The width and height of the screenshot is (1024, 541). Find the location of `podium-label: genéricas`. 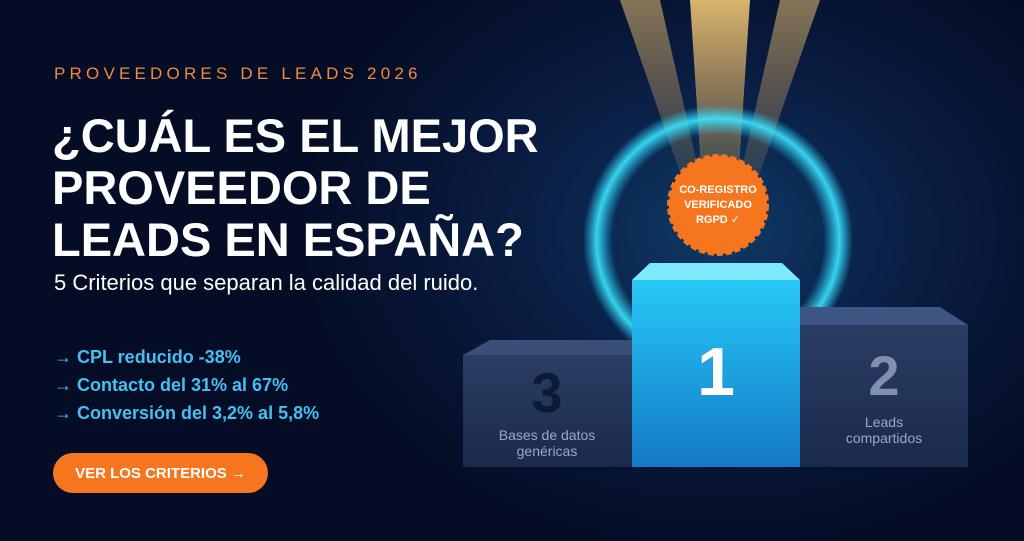

podium-label: genéricas is located at coordinates (547, 451).